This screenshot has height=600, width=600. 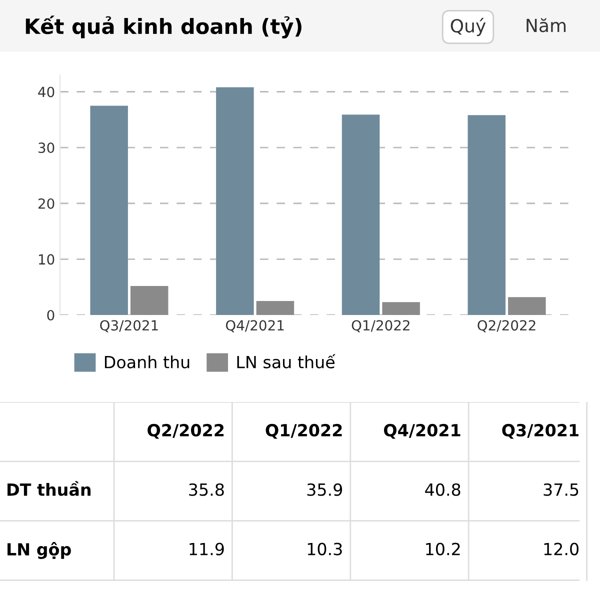 What do you see at coordinates (422, 431) in the screenshot?
I see `category-label: Q4/2021` at bounding box center [422, 431].